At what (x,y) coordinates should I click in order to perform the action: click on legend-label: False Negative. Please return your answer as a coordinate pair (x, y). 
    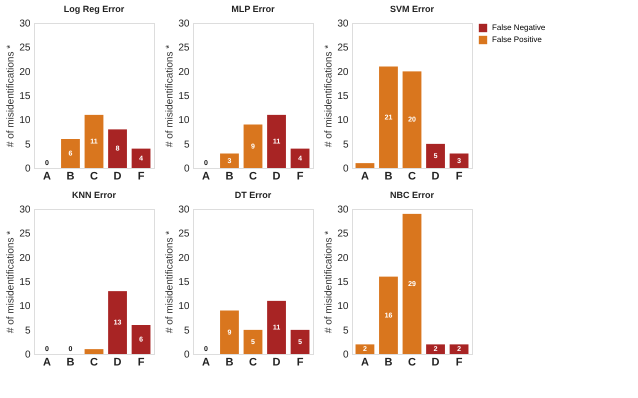
    Looking at the image, I should click on (519, 27).